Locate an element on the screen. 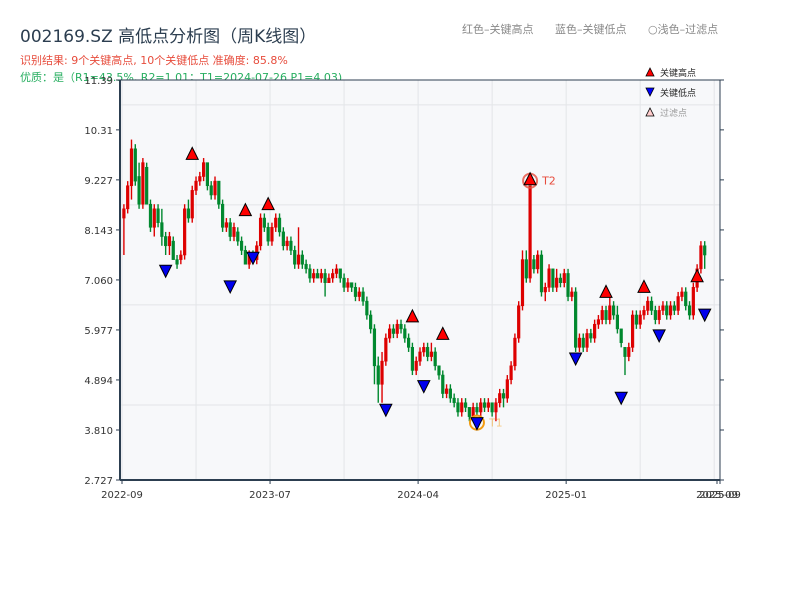 This screenshot has height=600, width=800. result-summary: 识别结果: 9个关键高点, 10个关键低点 准确度: 85.8% is located at coordinates (154, 60).